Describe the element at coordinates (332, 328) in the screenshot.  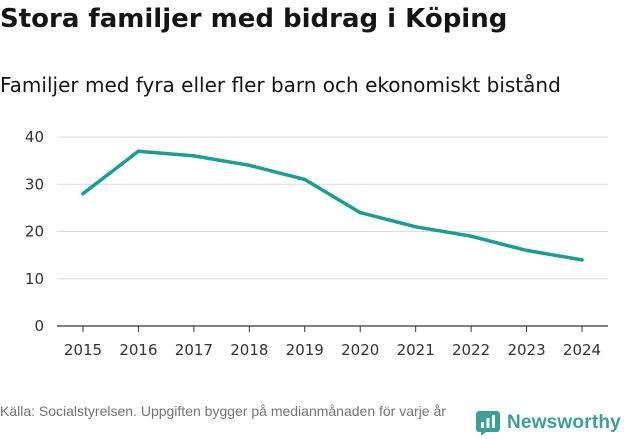
I see `x-axis` at that location.